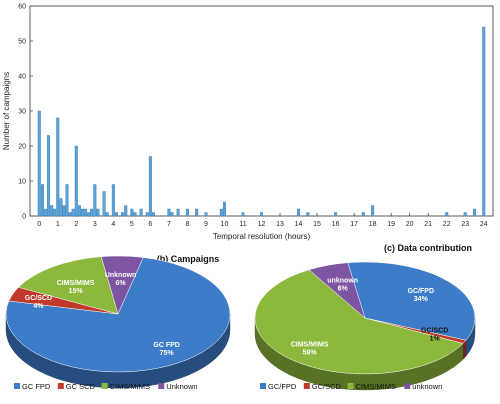 The image size is (500, 404). I want to click on x-tick-label: 13, so click(280, 224).